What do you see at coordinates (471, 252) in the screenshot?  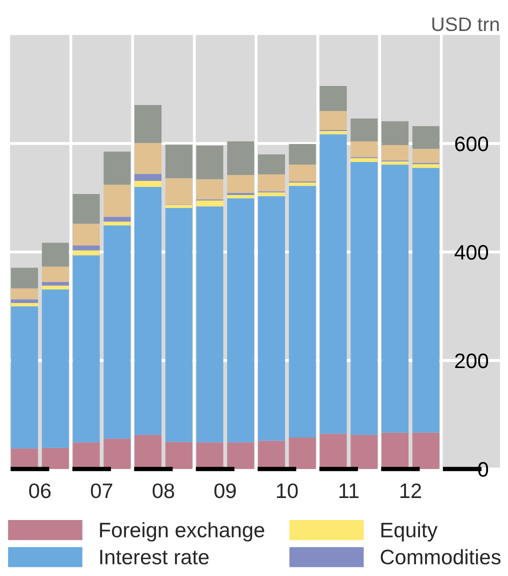 I see `y-tick-label: 400` at bounding box center [471, 252].